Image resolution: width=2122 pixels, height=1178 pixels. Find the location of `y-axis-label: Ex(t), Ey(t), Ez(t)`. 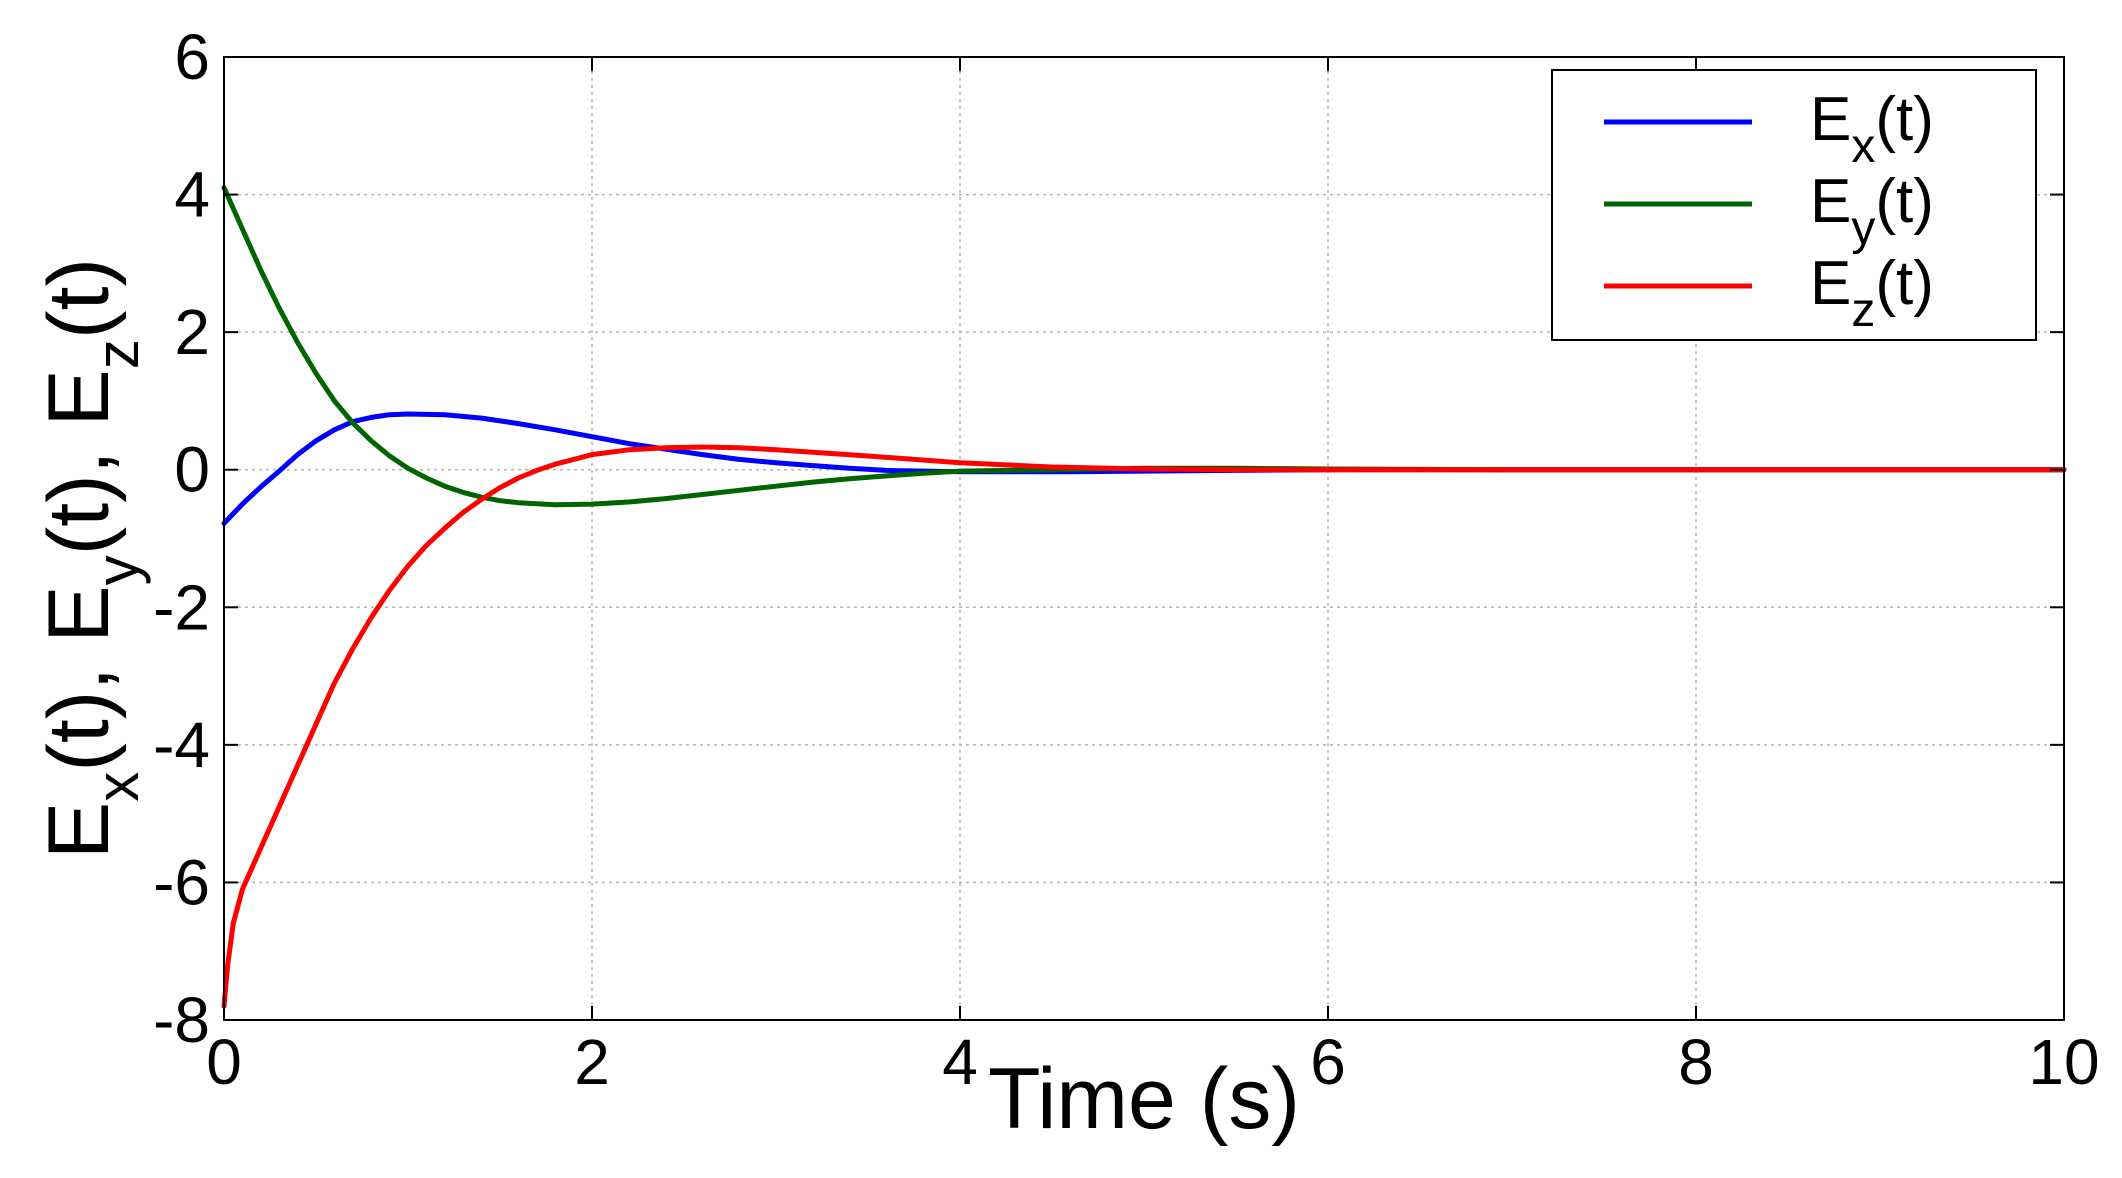

y-axis-label: Ex(t), Ey(t), Ez(t) is located at coordinates (91, 558).